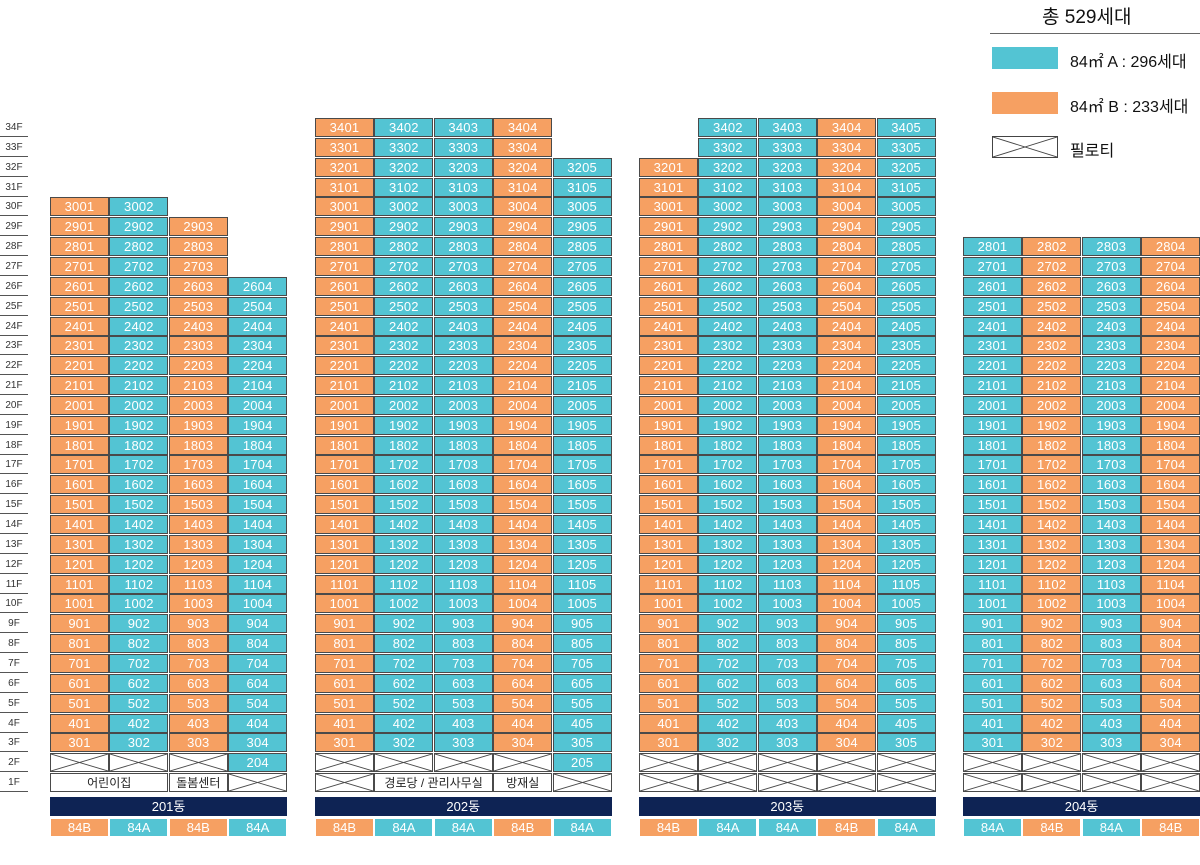  What do you see at coordinates (79, 683) in the screenshot?
I see `unit-cell: 601` at bounding box center [79, 683].